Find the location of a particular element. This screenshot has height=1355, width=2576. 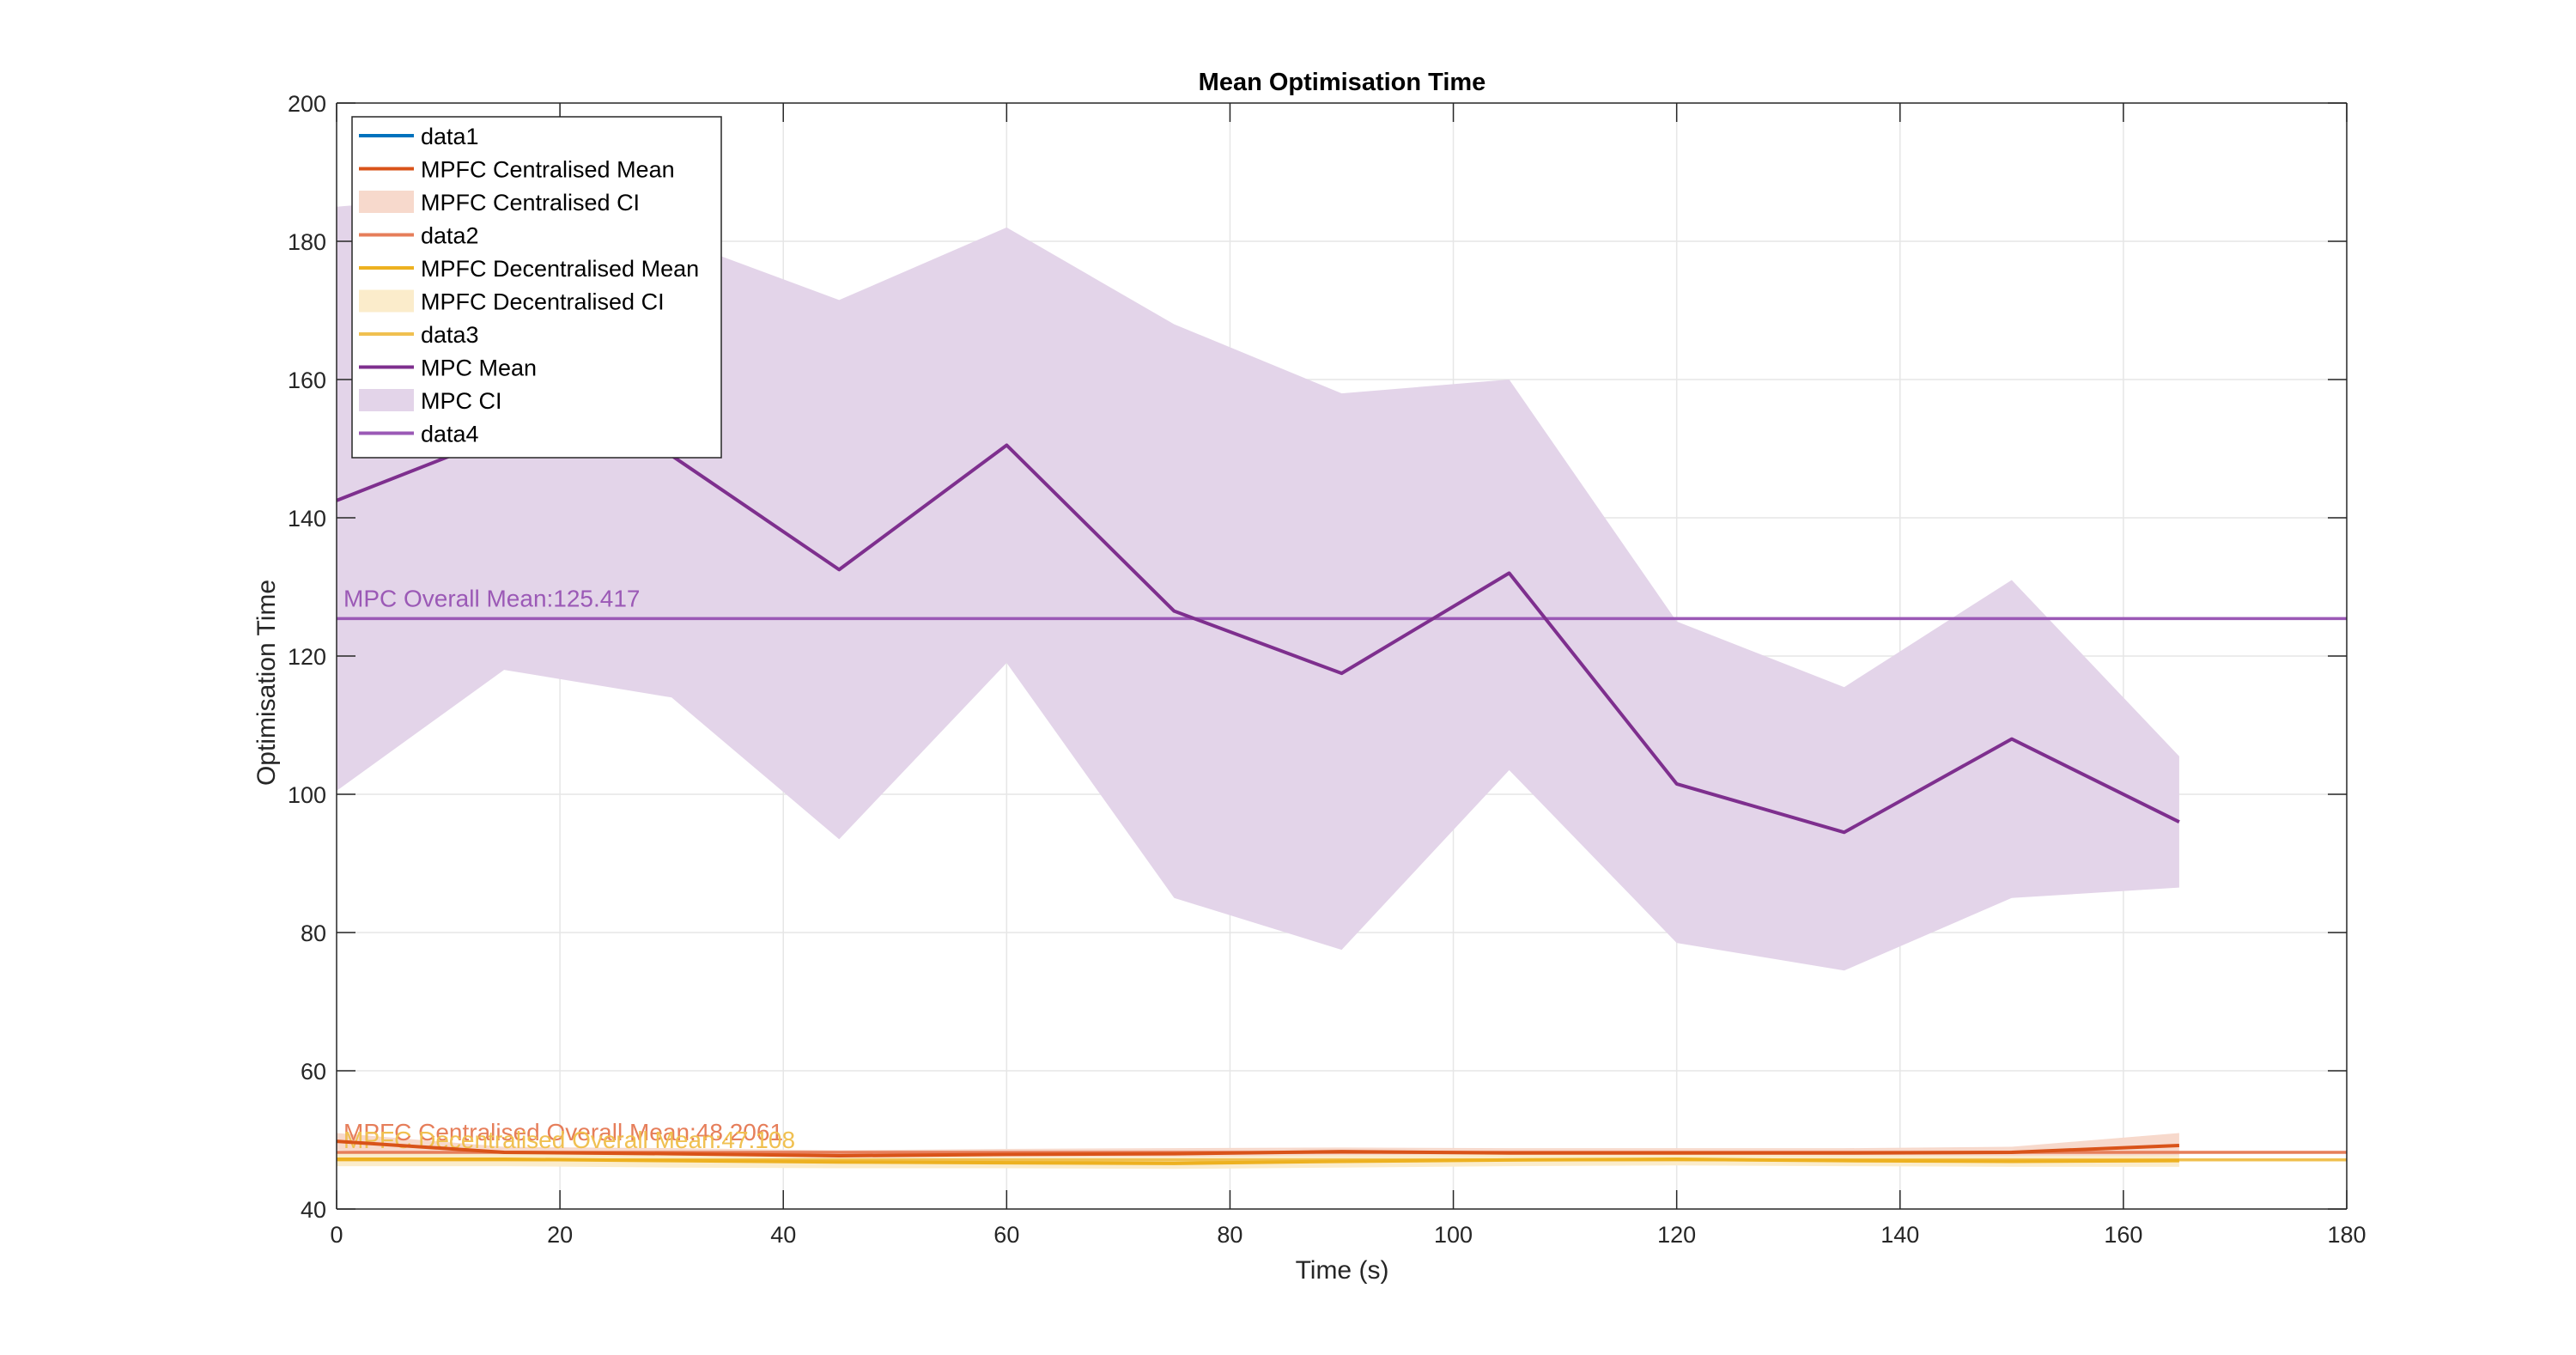

legend-label-mpfc-decentralised-mean: MPFC Decentralised Mean is located at coordinates (560, 269).